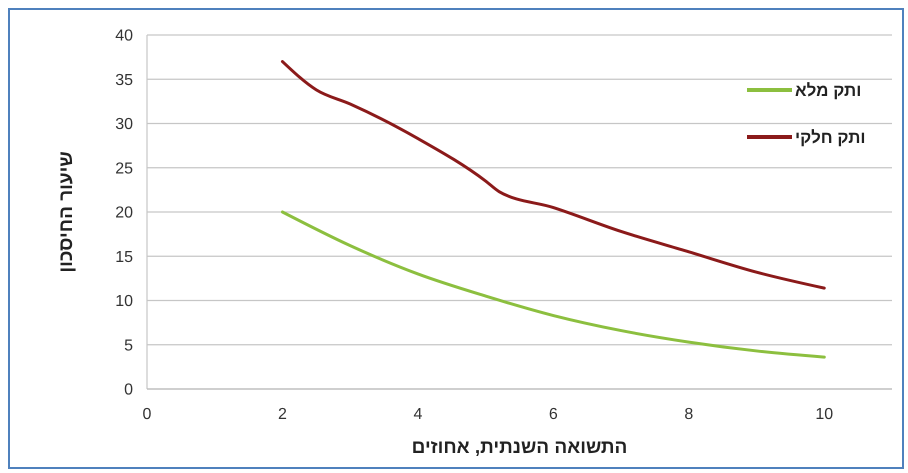 The height and width of the screenshot is (473, 908). I want to click on y-tick-label: 40, so click(124, 36).